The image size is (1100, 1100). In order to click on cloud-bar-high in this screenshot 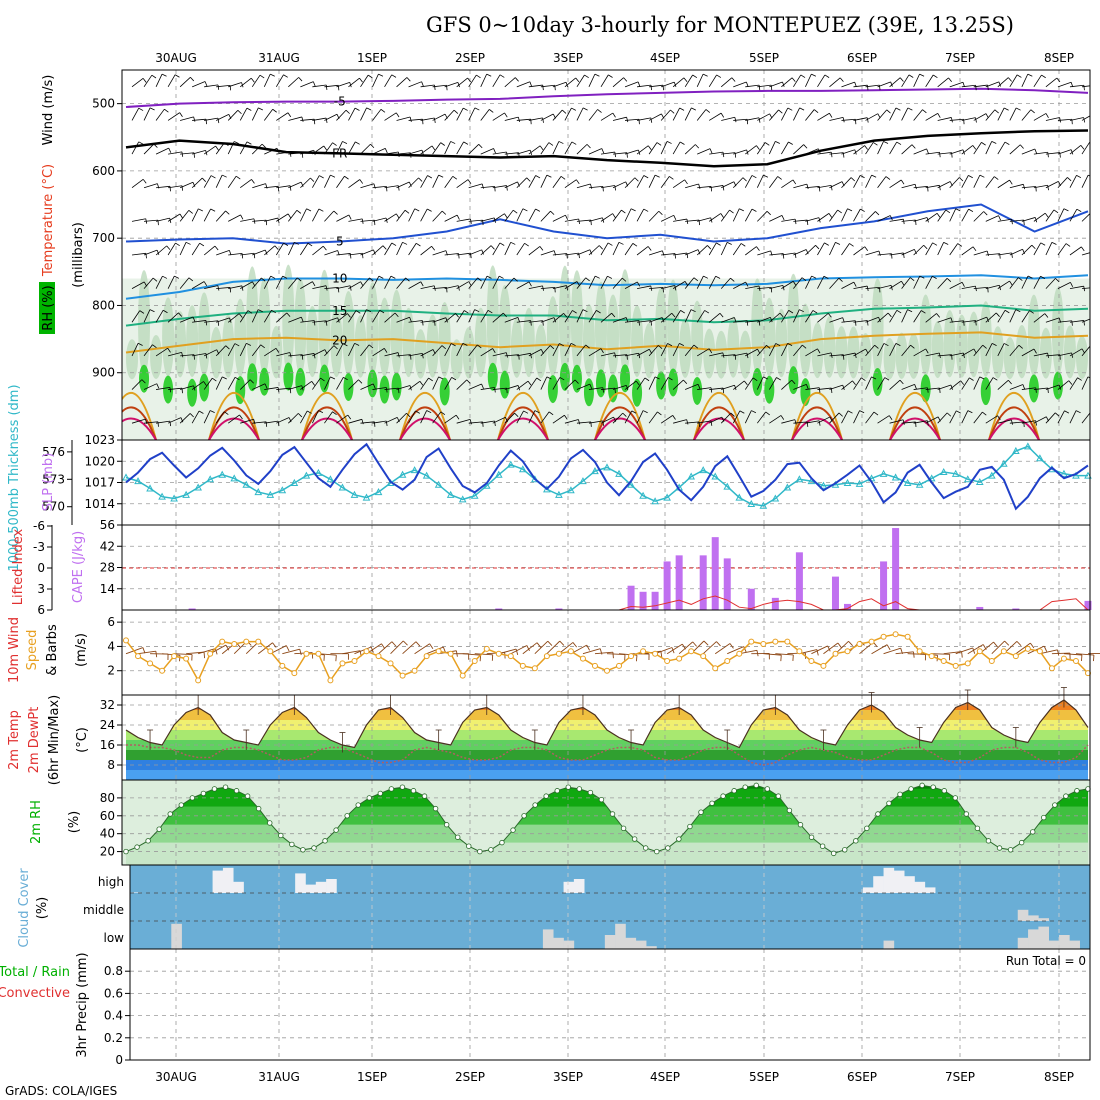, I will do `click(321, 887)`.